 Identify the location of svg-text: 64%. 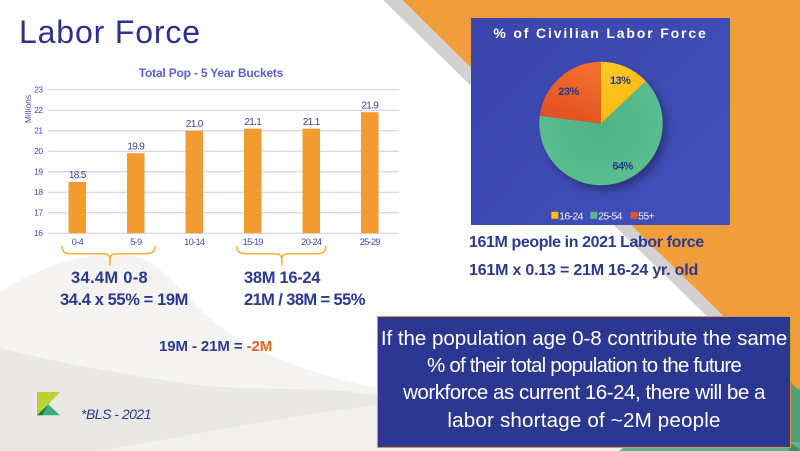
(622, 167).